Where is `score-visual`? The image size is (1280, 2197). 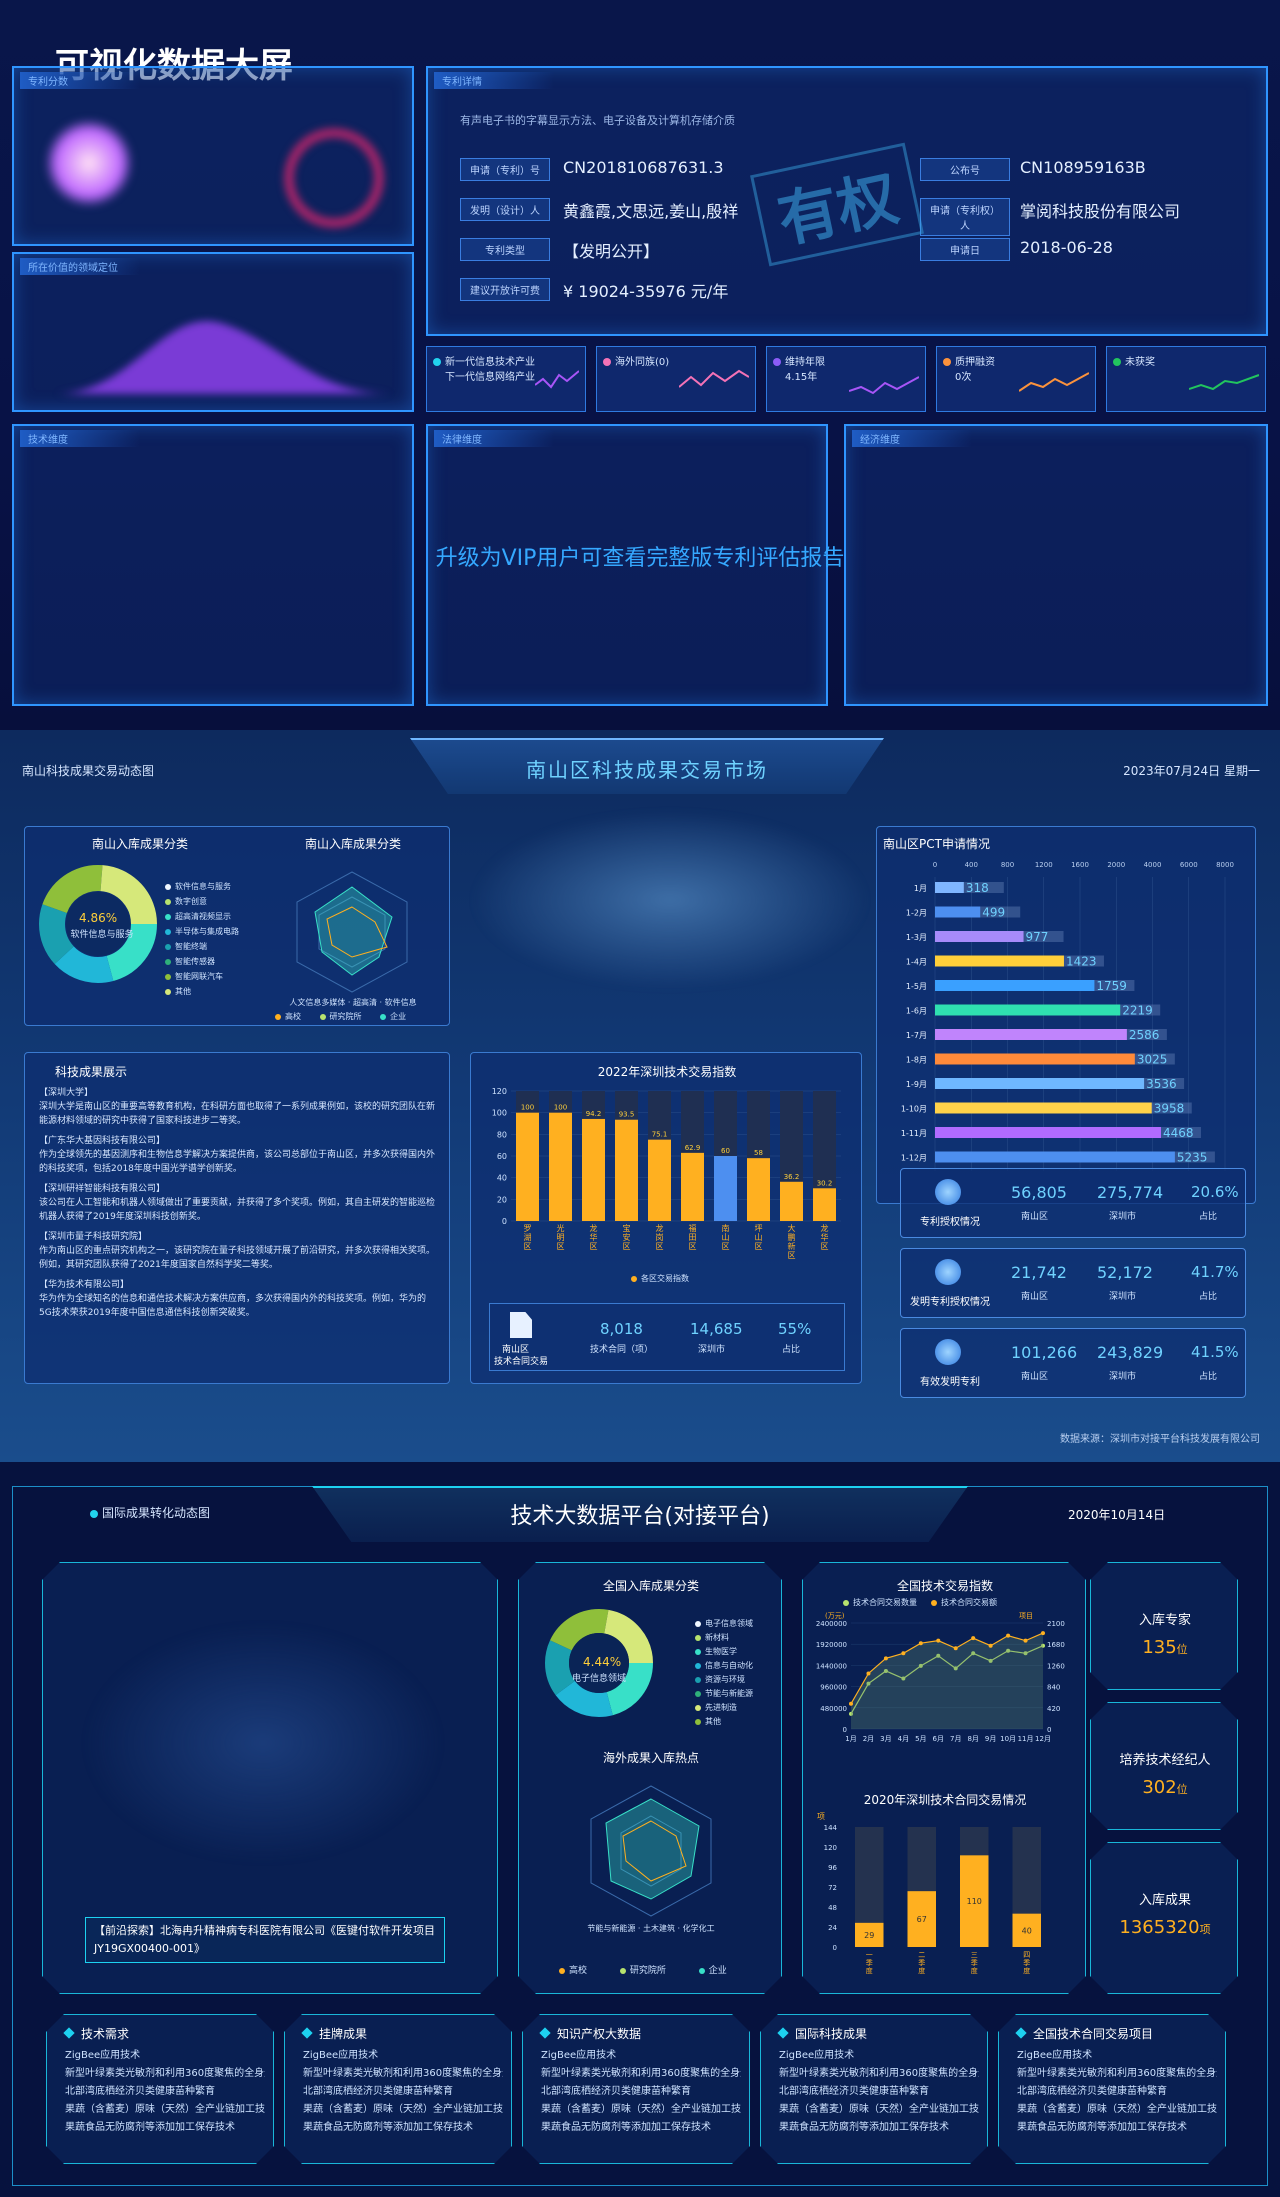
score-visual is located at coordinates (89, 163).